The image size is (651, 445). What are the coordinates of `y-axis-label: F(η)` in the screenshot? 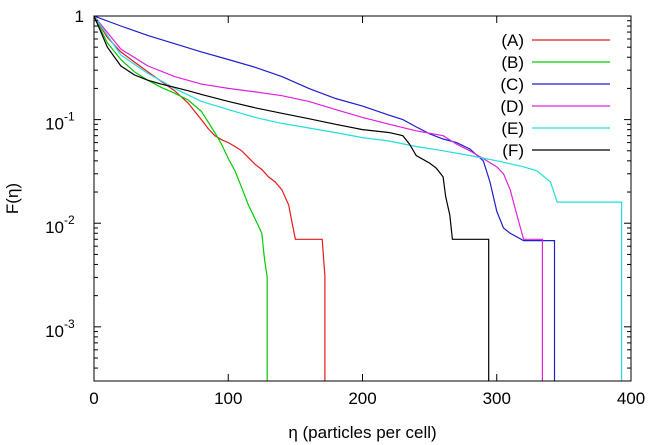 It's located at (12, 198).